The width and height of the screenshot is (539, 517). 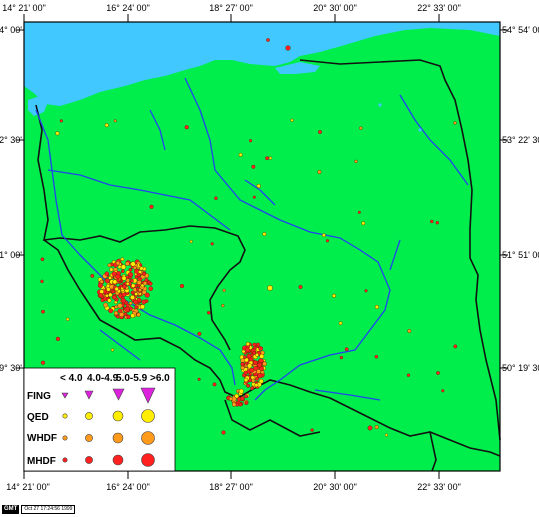 What do you see at coordinates (520, 140) in the screenshot?
I see `lat-tick-right-2: 53° 22' 30"` at bounding box center [520, 140].